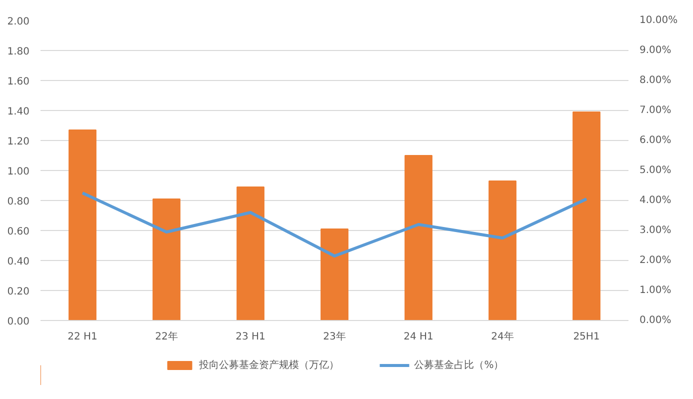  Describe the element at coordinates (334, 225) in the screenshot. I see `line-series` at that location.